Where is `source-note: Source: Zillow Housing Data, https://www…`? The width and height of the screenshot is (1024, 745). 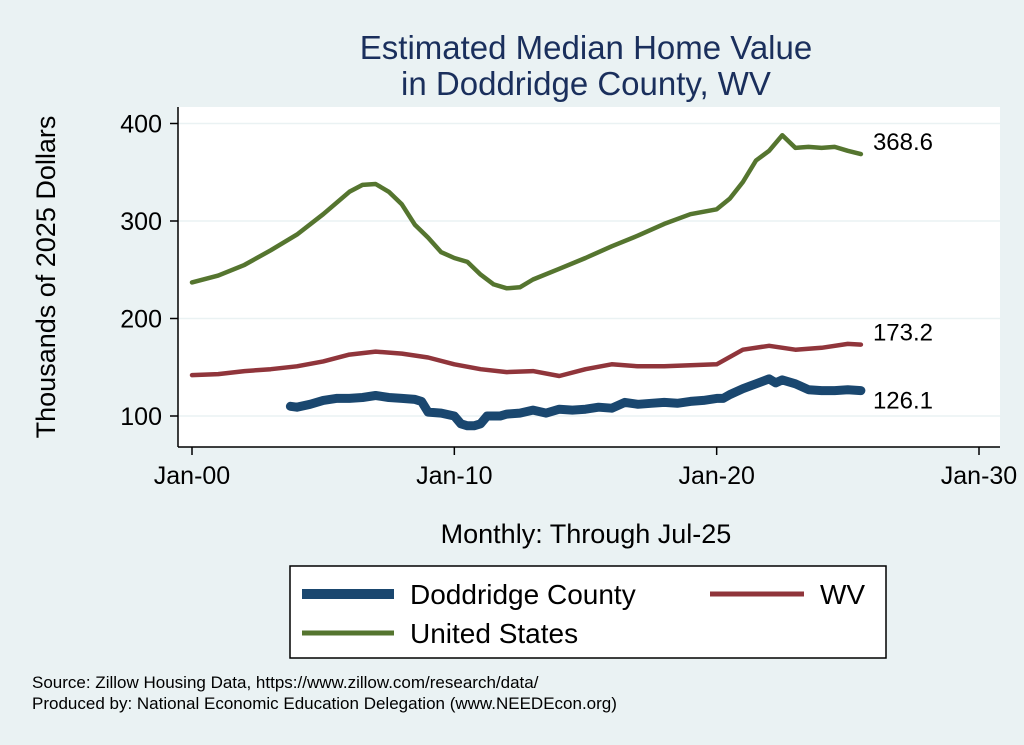
source-note: Source: Zillow Housing Data, https://www… is located at coordinates (285, 682).